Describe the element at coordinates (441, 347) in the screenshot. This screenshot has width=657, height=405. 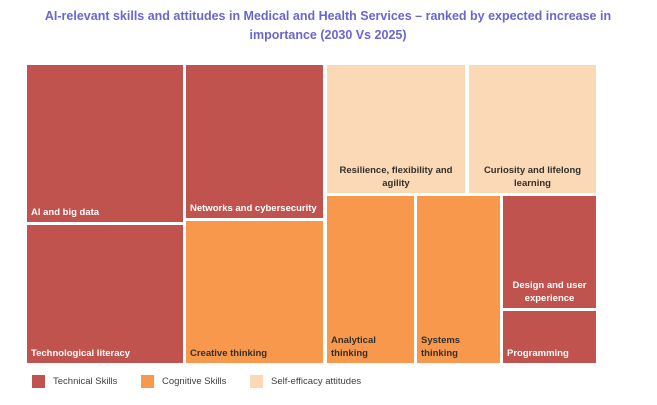
I see `treemap-cell-label: Systems thinking` at that location.